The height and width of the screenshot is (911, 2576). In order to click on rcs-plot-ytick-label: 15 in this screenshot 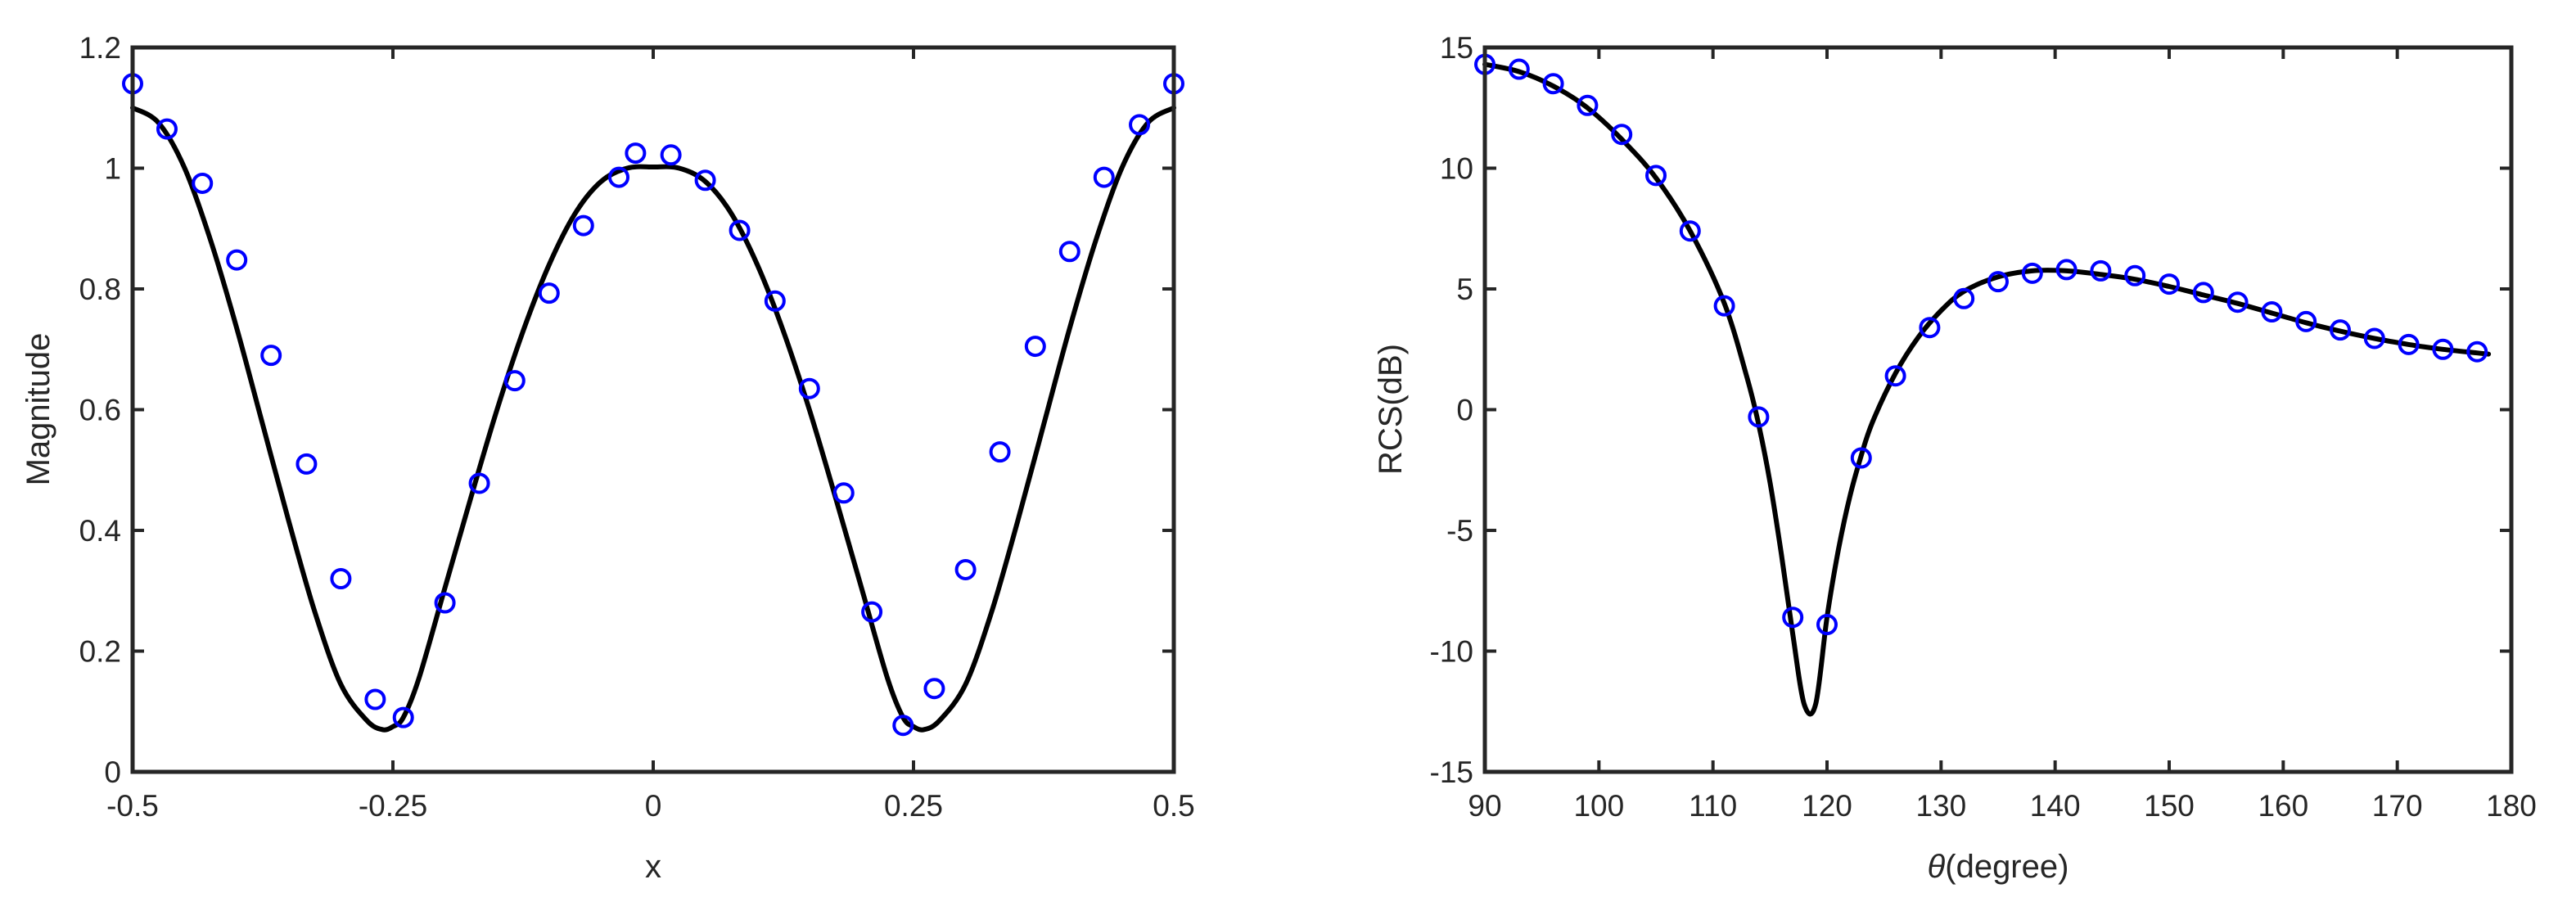, I will do `click(1456, 48)`.